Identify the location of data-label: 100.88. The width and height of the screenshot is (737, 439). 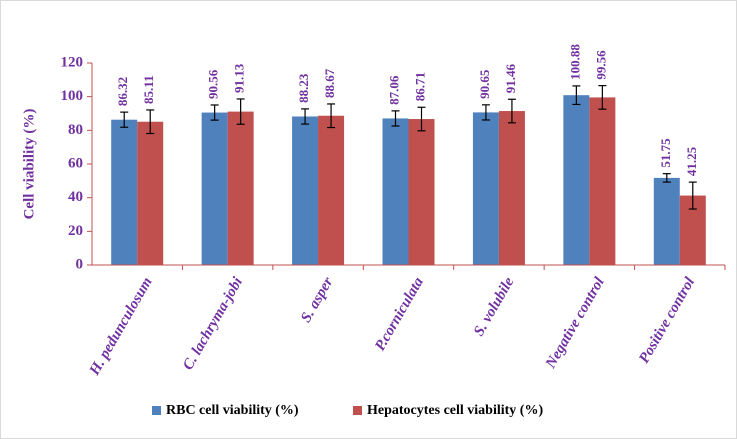
(574, 62).